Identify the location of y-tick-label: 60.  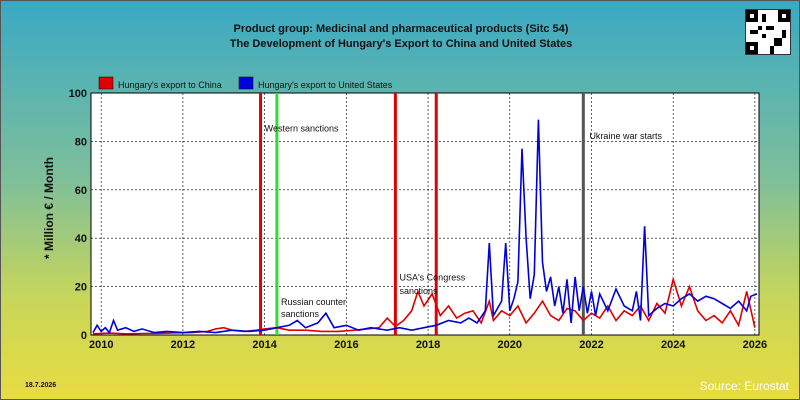
(81, 191).